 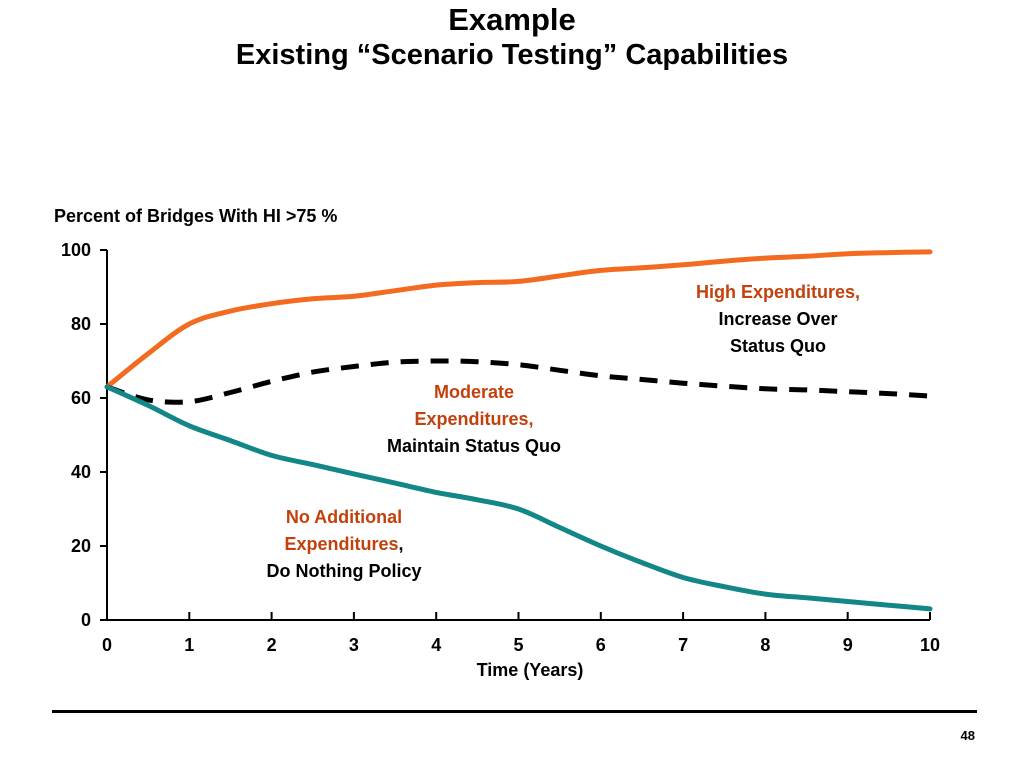 What do you see at coordinates (474, 446) in the screenshot?
I see `annotation-moderate-line3: Maintain Status Quo` at bounding box center [474, 446].